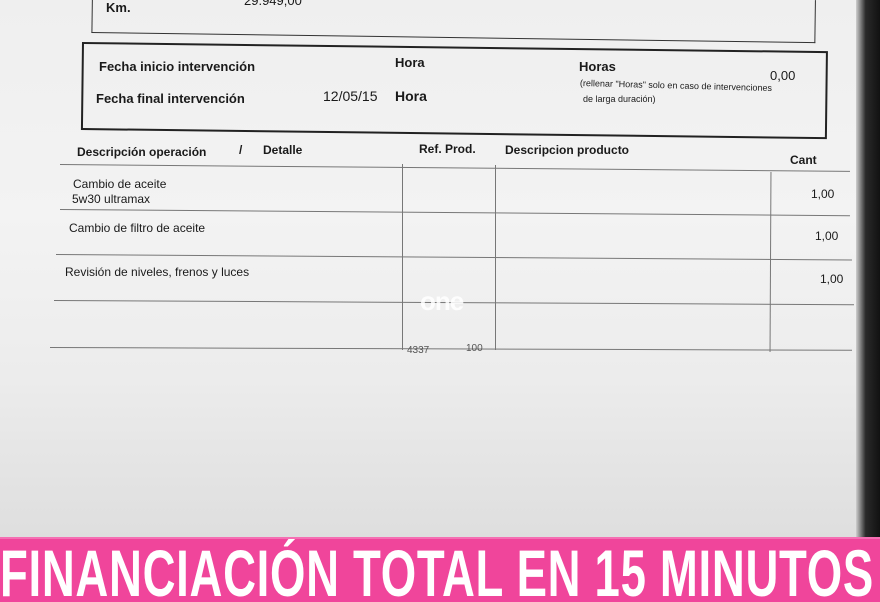 This screenshot has height=602, width=880. Describe the element at coordinates (868, 270) in the screenshot. I see `page-edge-shadow` at that location.